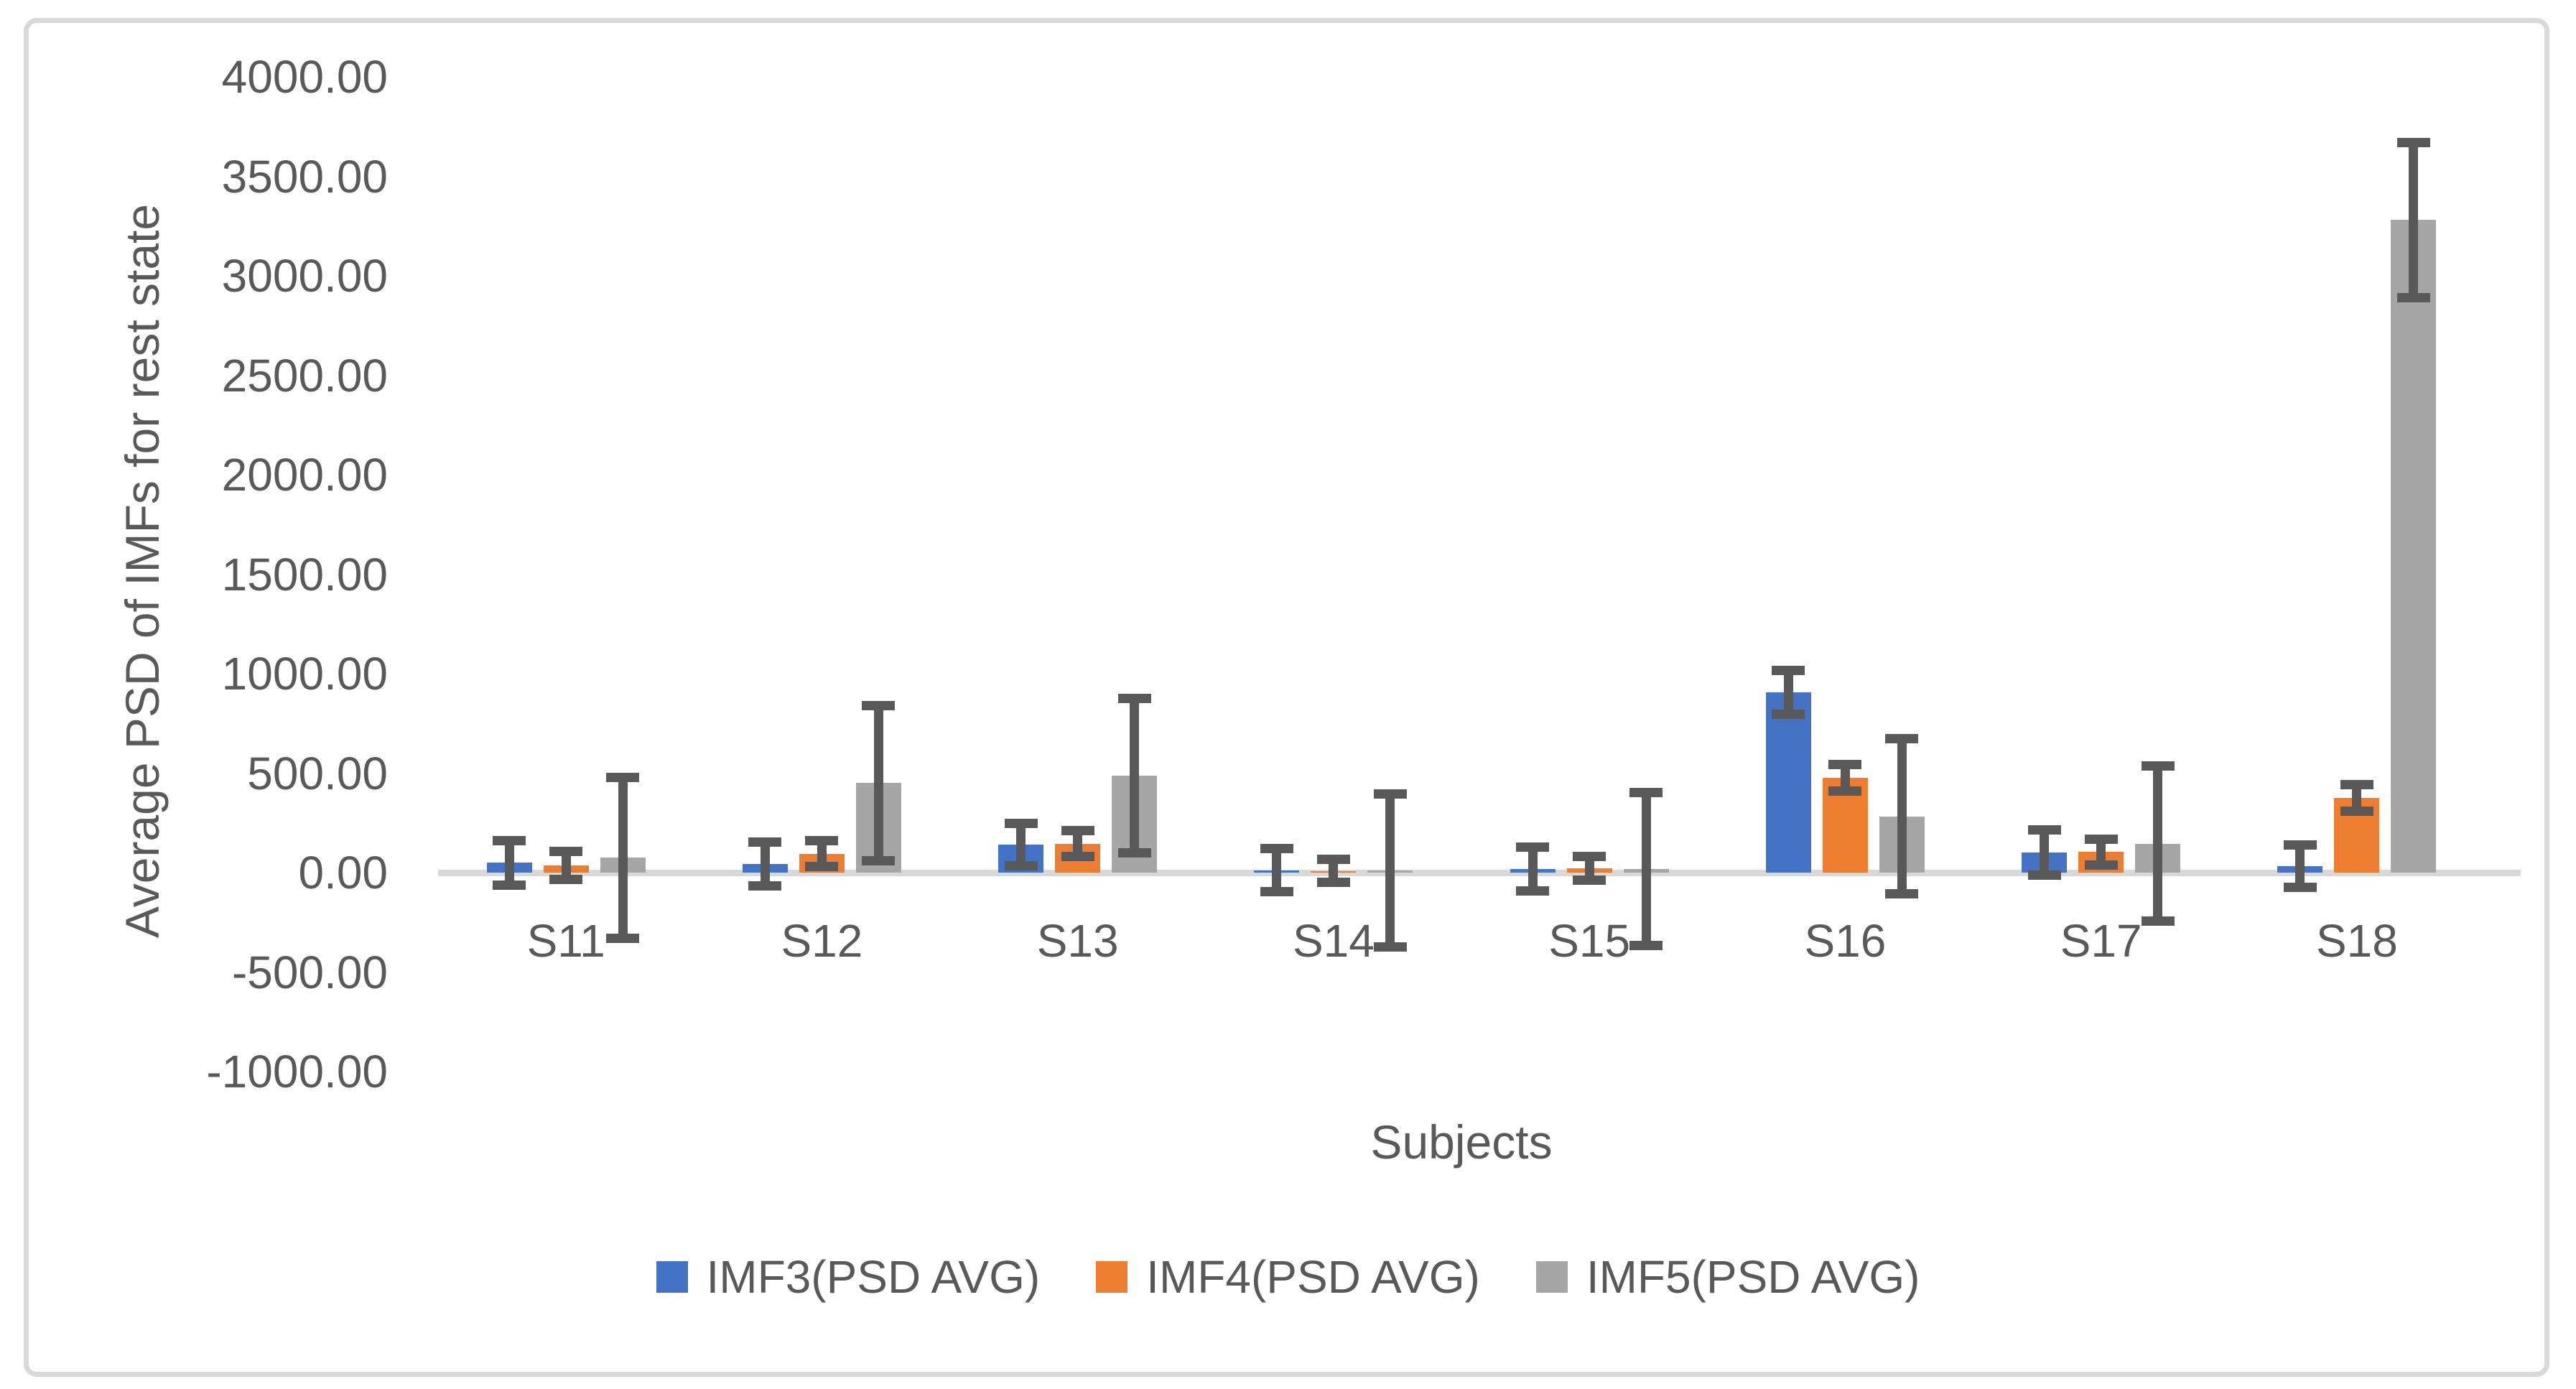 Image resolution: width=2576 pixels, height=1389 pixels. Describe the element at coordinates (1646, 946) in the screenshot. I see `error-bar-imf5-s15-bottom-cap` at that location.